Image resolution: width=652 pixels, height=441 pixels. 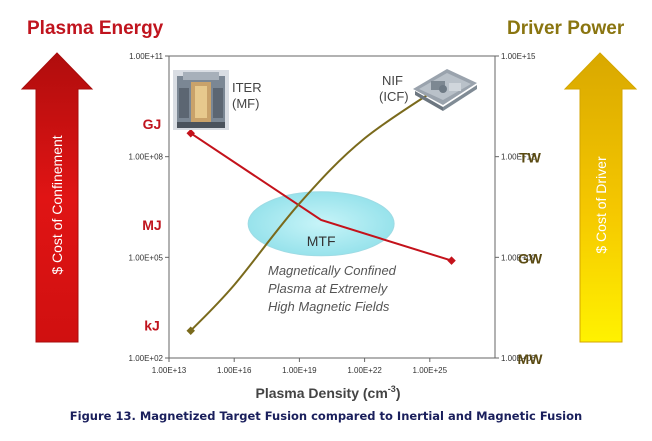 What do you see at coordinates (146, 358) in the screenshot?
I see `left-tick-label: 1.00E+02` at bounding box center [146, 358].